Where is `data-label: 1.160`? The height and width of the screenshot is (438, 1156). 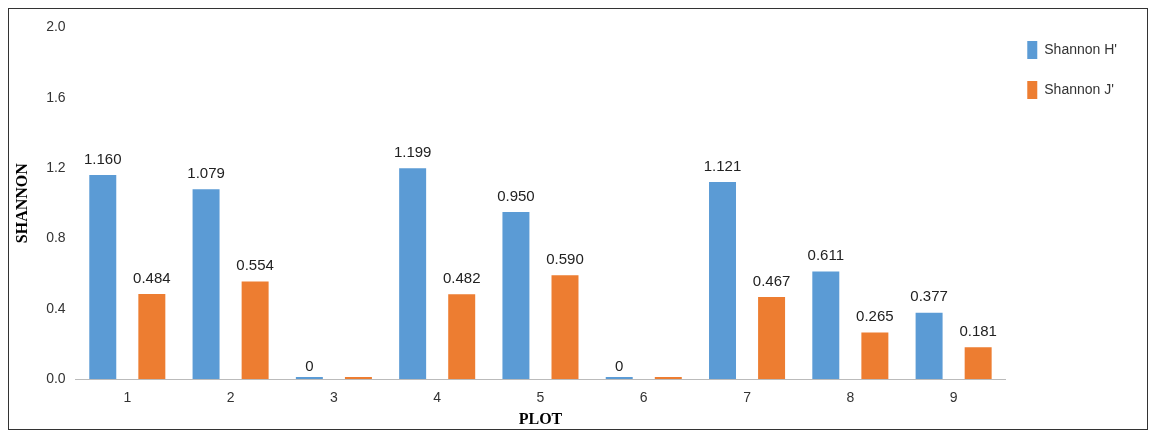 data-label: 1.160 is located at coordinates (103, 158).